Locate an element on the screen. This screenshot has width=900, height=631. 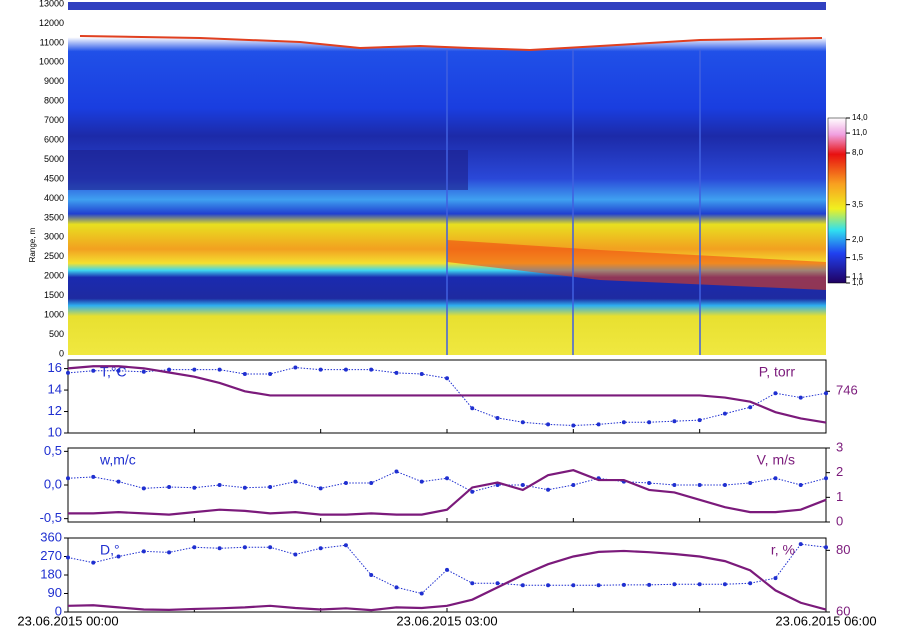
y-tick-label: 10 is located at coordinates (55, 431).